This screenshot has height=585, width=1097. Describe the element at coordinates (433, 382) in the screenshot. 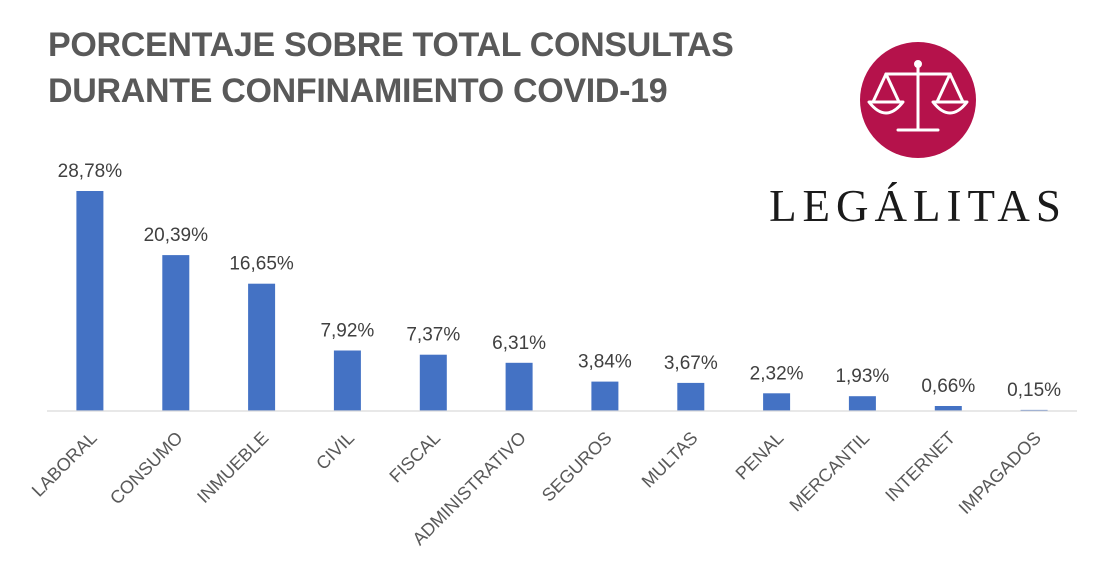

I see `bar-fiscal` at that location.